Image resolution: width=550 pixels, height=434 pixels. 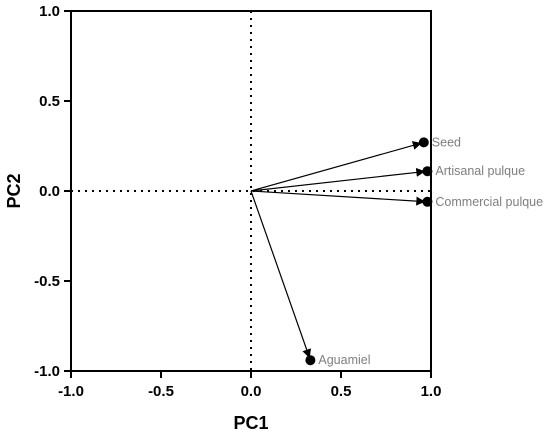 What do you see at coordinates (431, 391) in the screenshot?
I see `x-tick-label: 1.0` at bounding box center [431, 391].